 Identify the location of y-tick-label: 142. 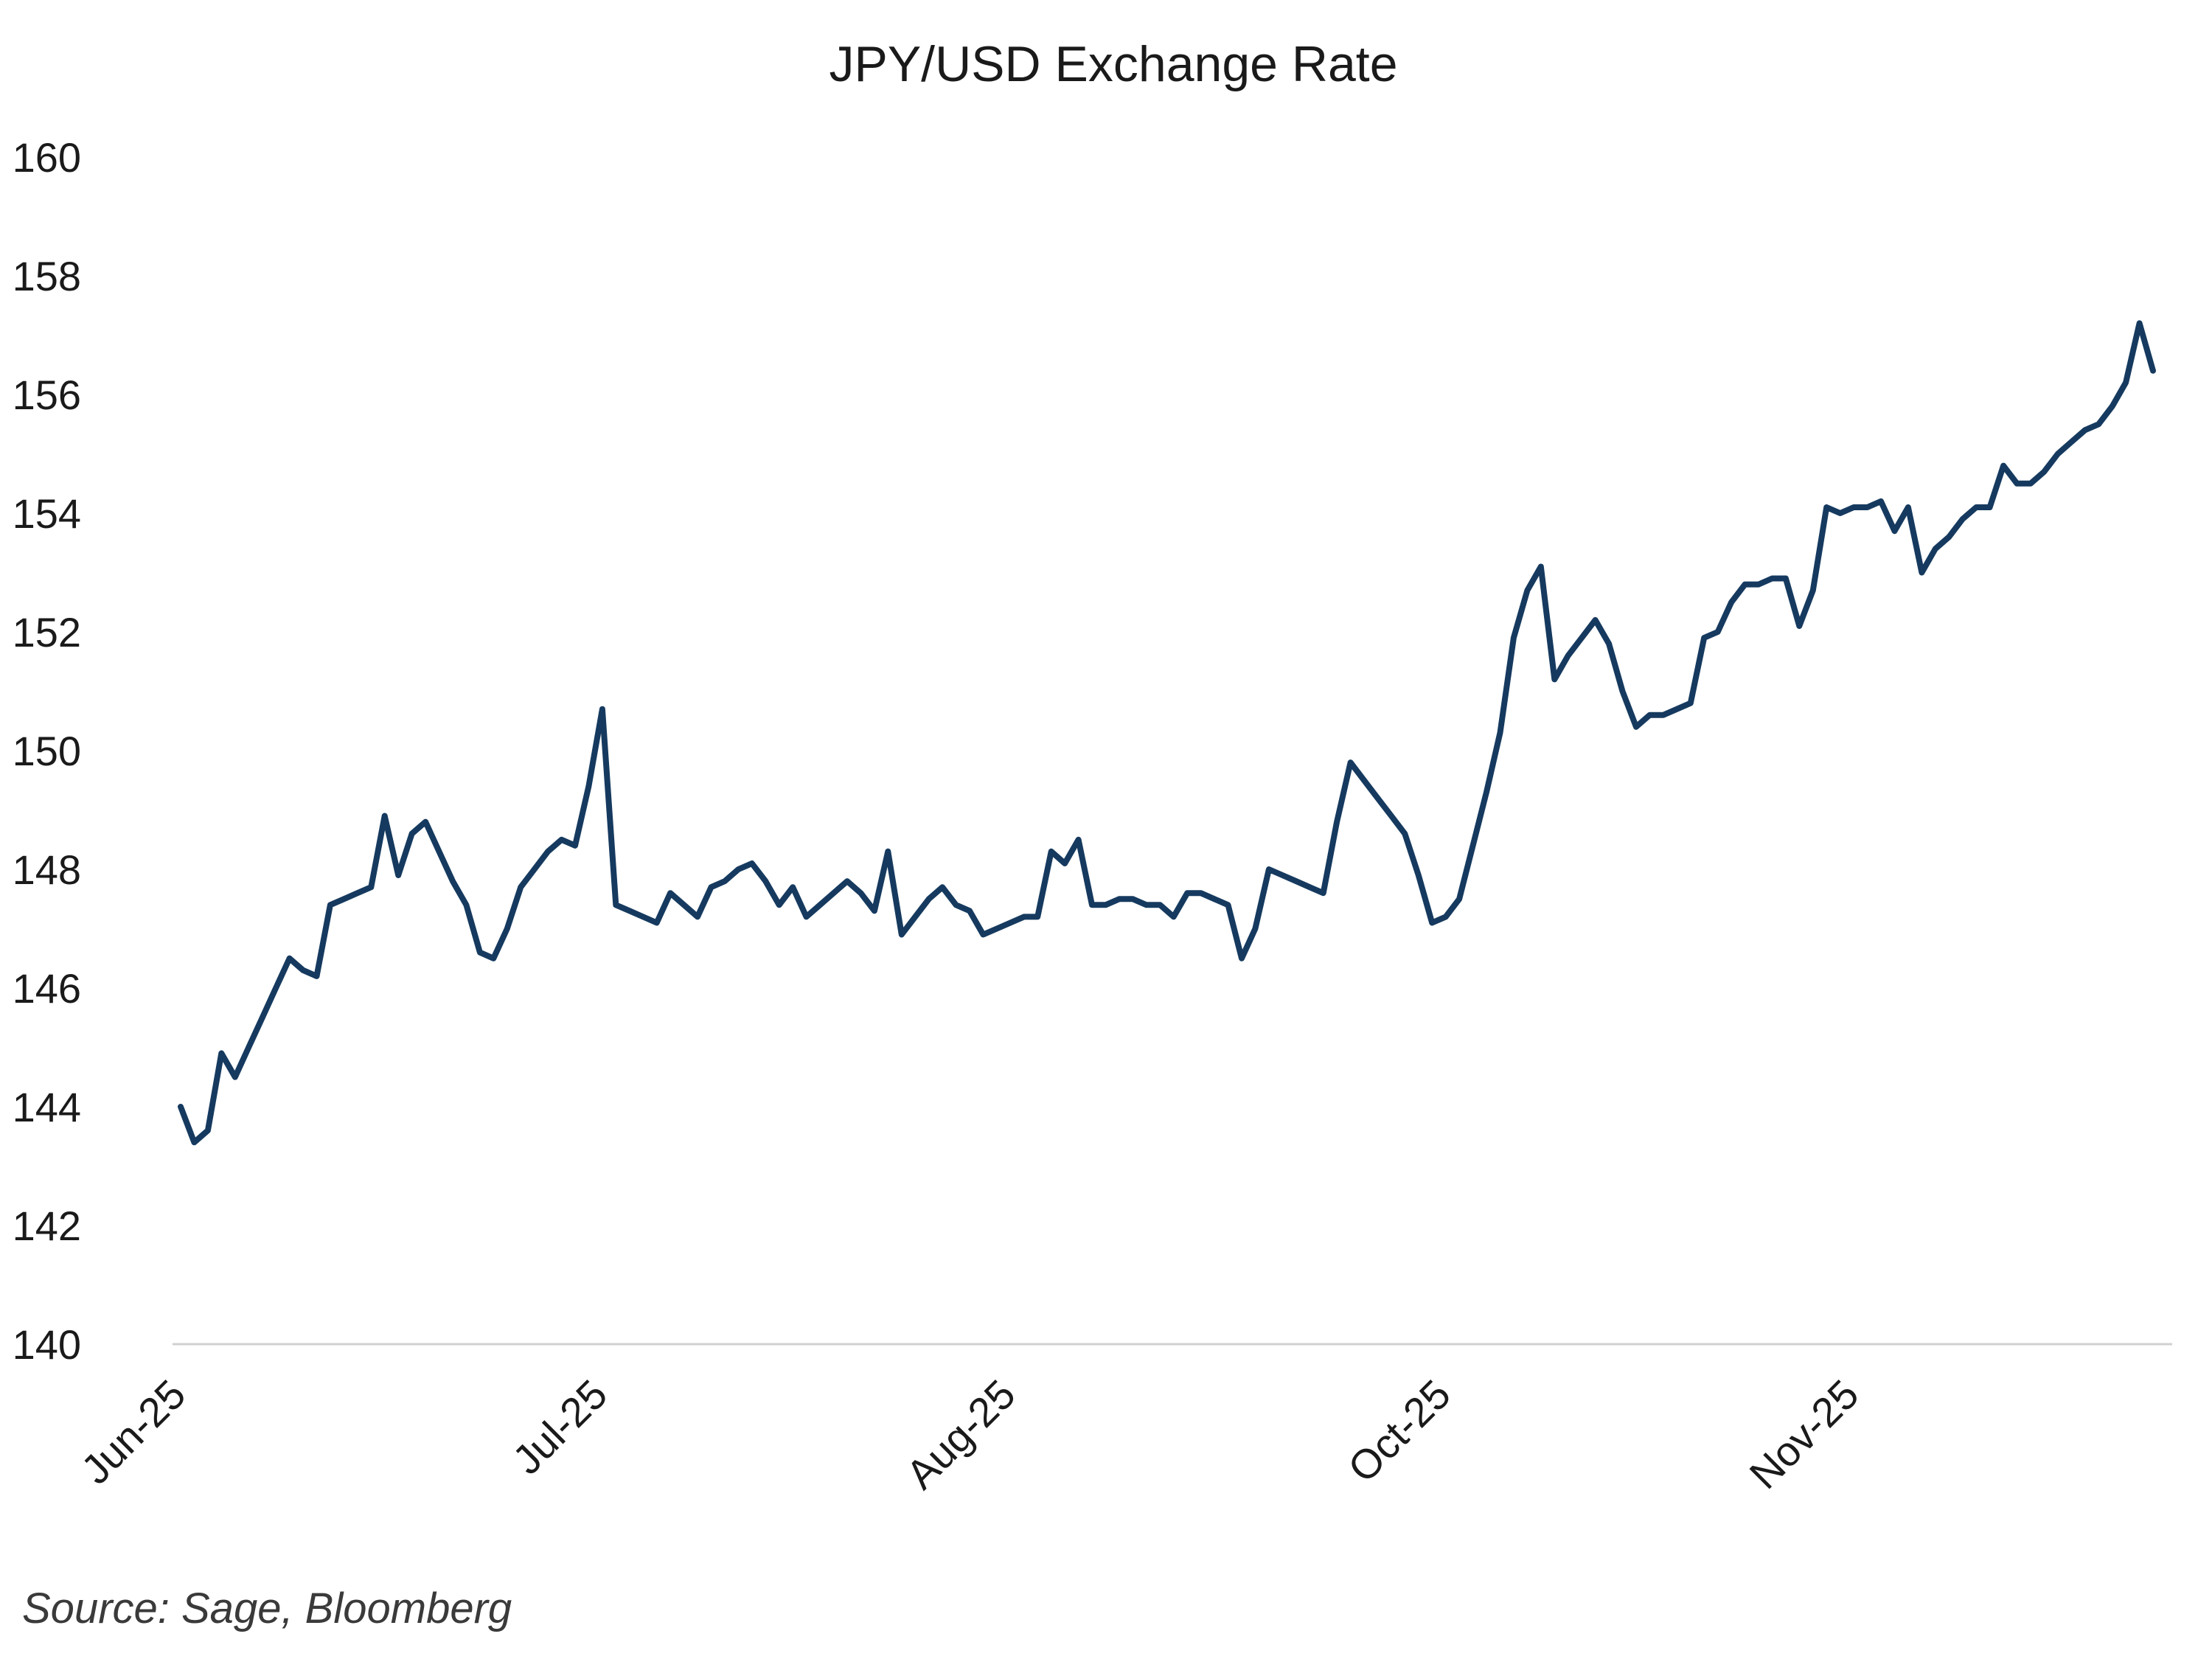
(47, 1226).